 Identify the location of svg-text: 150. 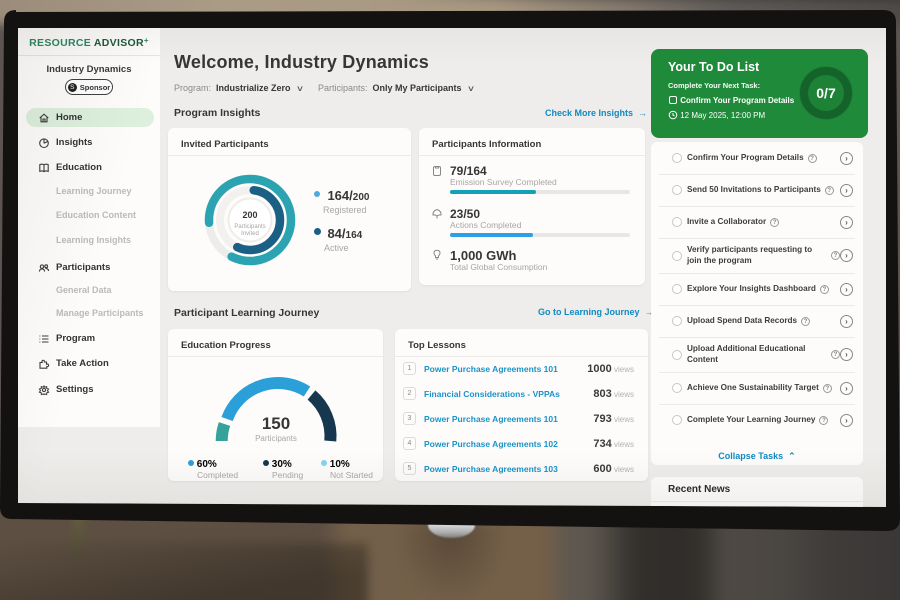
(276, 423).